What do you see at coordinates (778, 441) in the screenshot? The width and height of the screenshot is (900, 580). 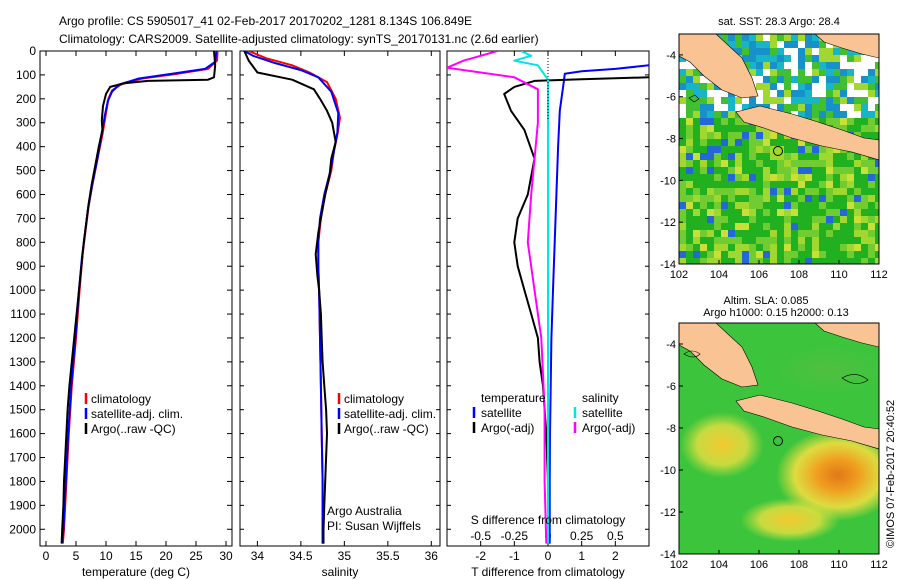 I see `argo-float-marker` at bounding box center [778, 441].